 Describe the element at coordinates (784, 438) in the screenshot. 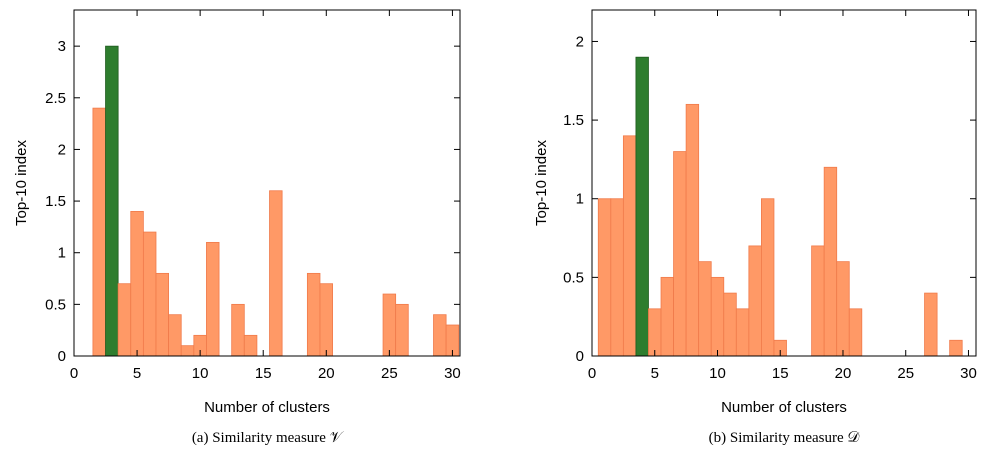

I see `chart-caption: (b) Similarity measure 𝒟` at that location.